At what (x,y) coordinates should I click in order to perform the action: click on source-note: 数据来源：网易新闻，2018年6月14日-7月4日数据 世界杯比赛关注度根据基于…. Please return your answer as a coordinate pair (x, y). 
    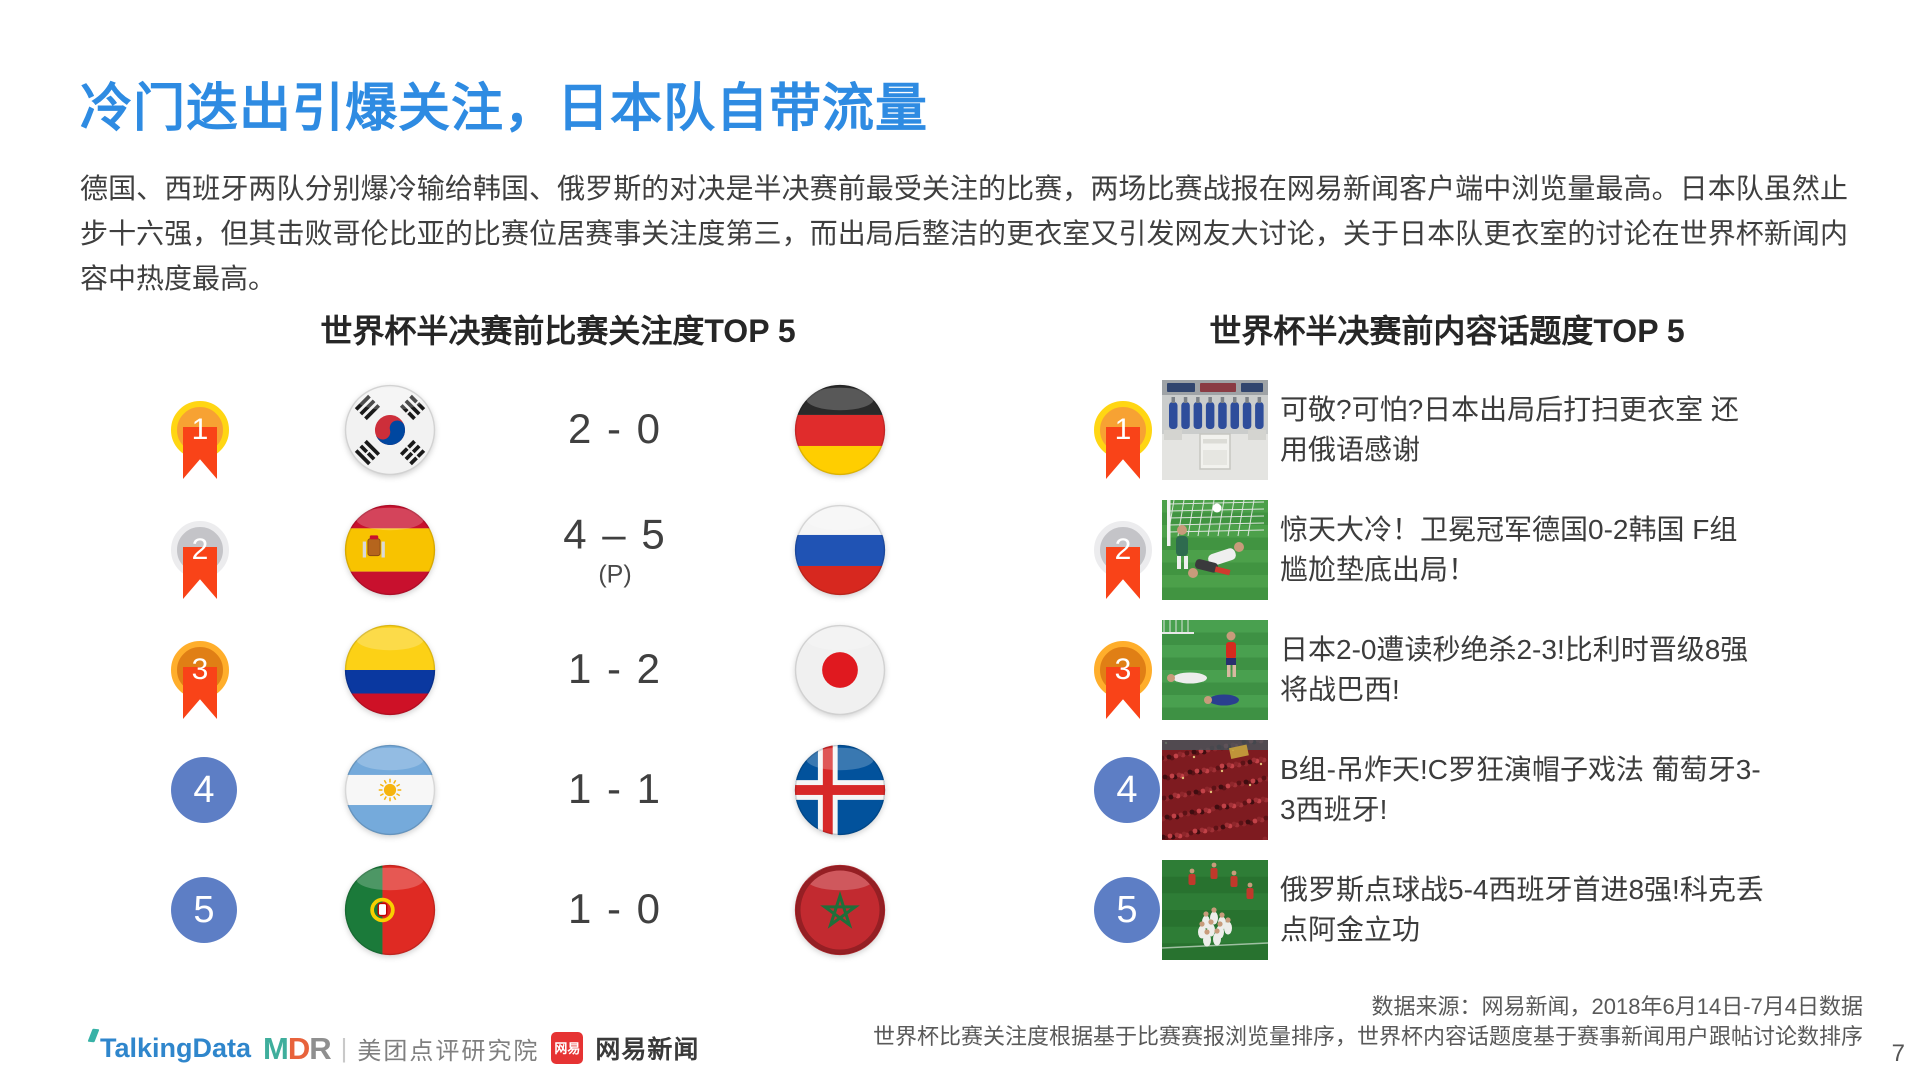
    Looking at the image, I should click on (1368, 1022).